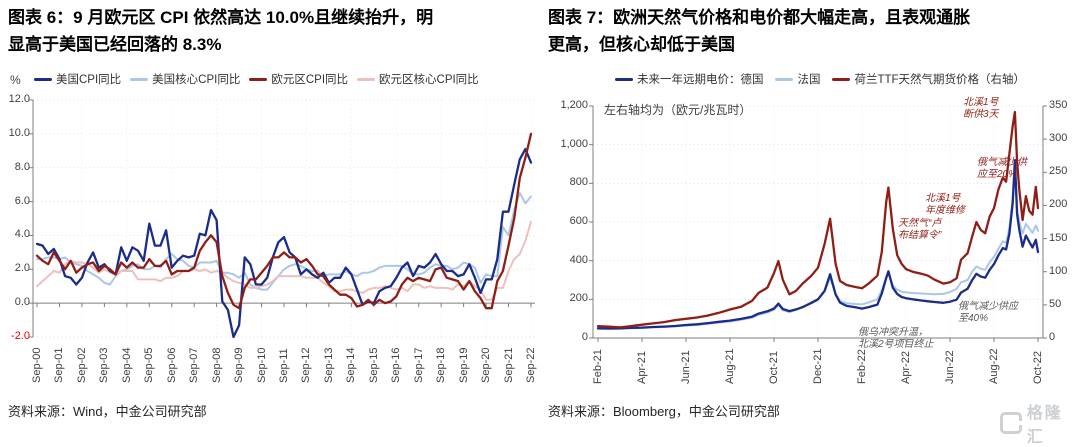 This screenshot has width=1080, height=447. What do you see at coordinates (107, 411) in the screenshot?
I see `source-note-wind: 资料来源：Wind，中金公司研究部` at bounding box center [107, 411].